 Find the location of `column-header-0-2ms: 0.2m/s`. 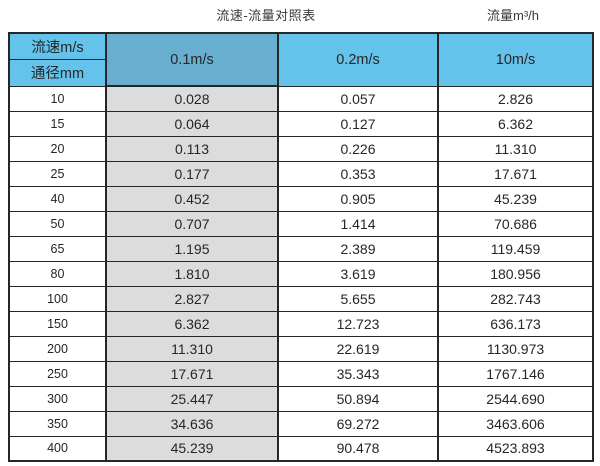

column-header-0-2ms: 0.2m/s is located at coordinates (358, 59).